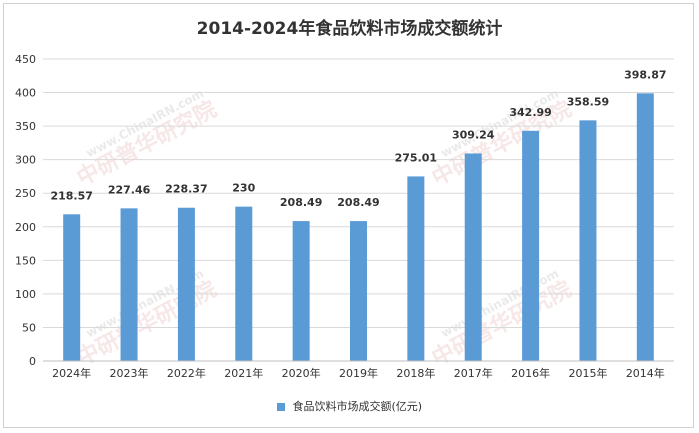 Image resolution: width=699 pixels, height=433 pixels. I want to click on x-tick-label: 2019年, so click(358, 373).